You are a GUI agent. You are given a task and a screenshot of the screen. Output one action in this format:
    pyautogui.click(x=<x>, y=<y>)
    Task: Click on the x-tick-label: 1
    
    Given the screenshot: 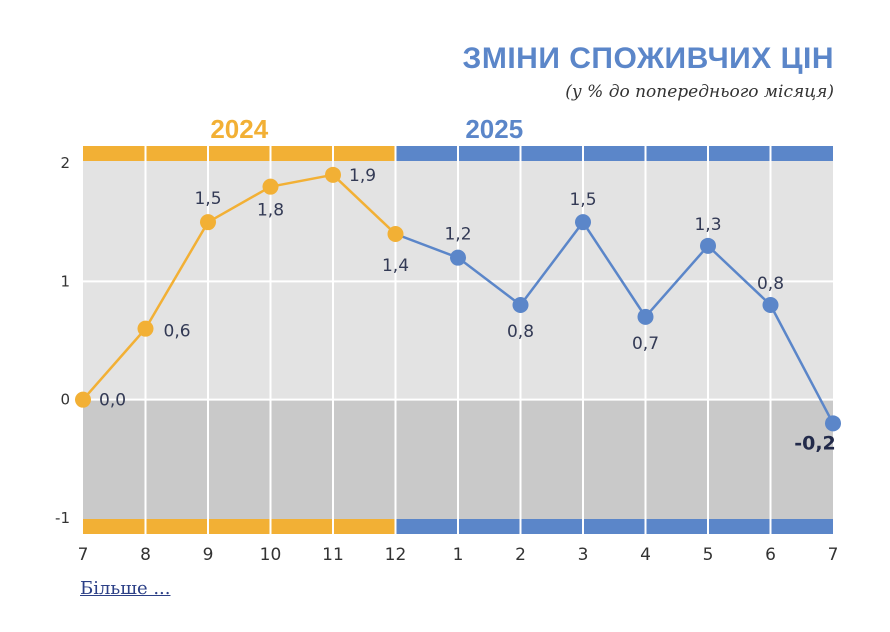 What is the action you would take?
    pyautogui.click(x=458, y=555)
    